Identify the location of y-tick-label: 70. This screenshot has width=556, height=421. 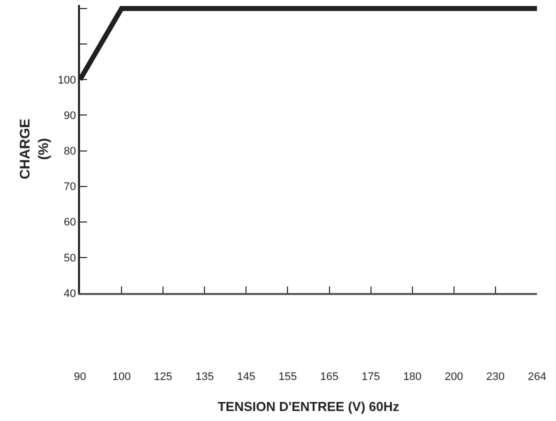
(70, 187).